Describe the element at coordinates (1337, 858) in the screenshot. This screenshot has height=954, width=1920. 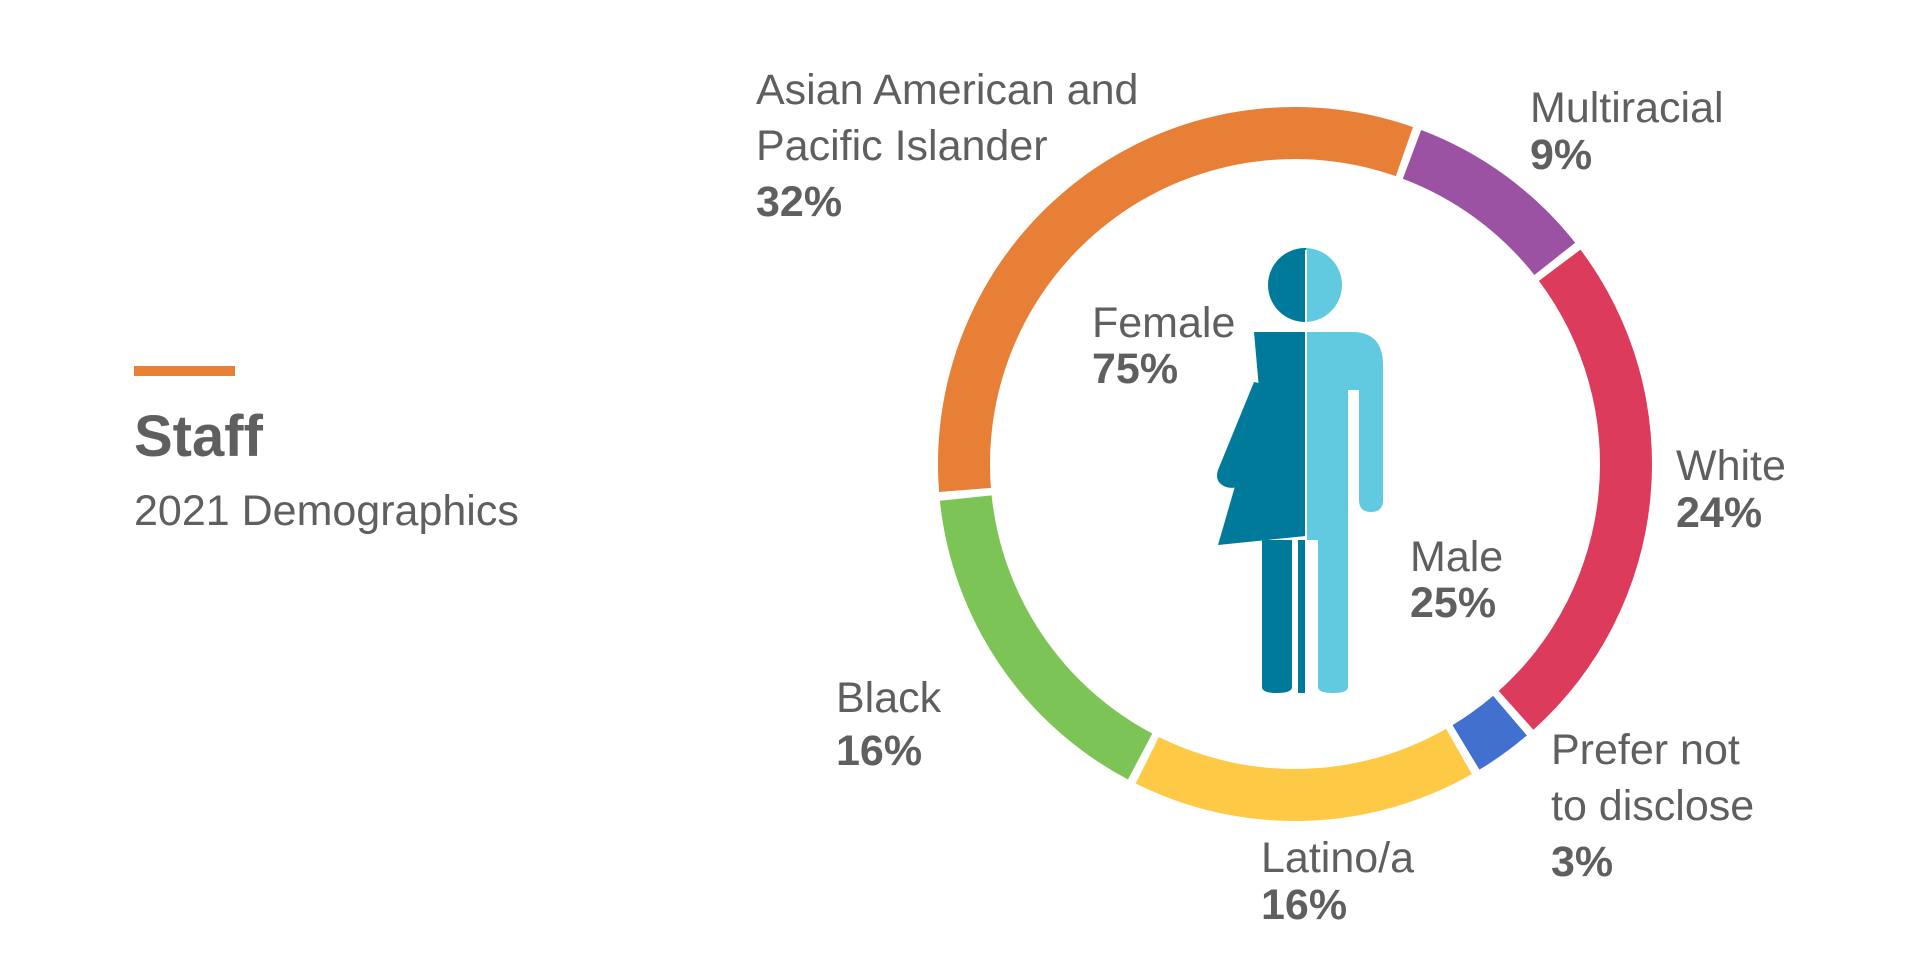
I see `slice-label-latino-a: Latino/a` at that location.